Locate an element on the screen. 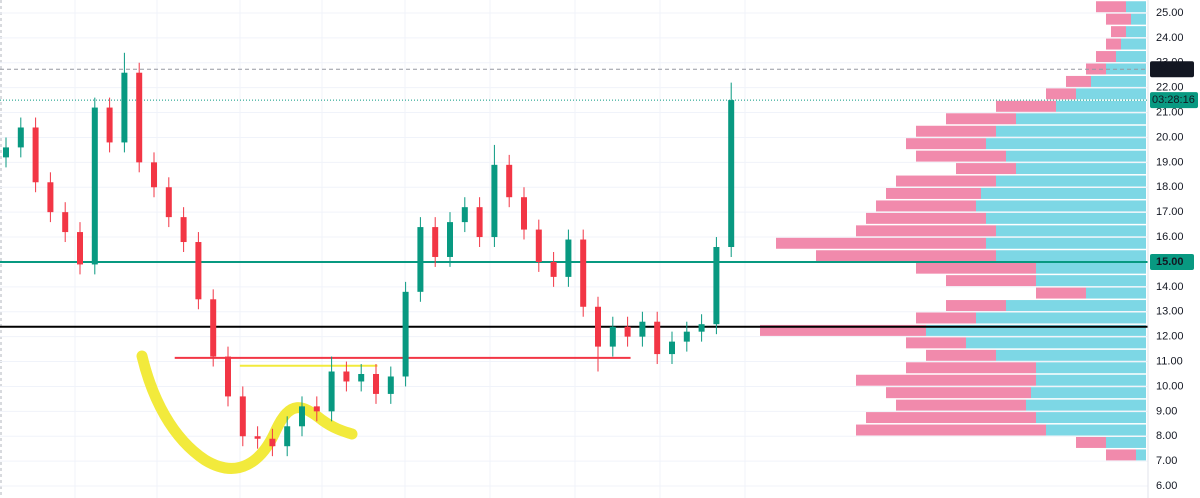  y-tick-label: 11.00 is located at coordinates (1169, 361).